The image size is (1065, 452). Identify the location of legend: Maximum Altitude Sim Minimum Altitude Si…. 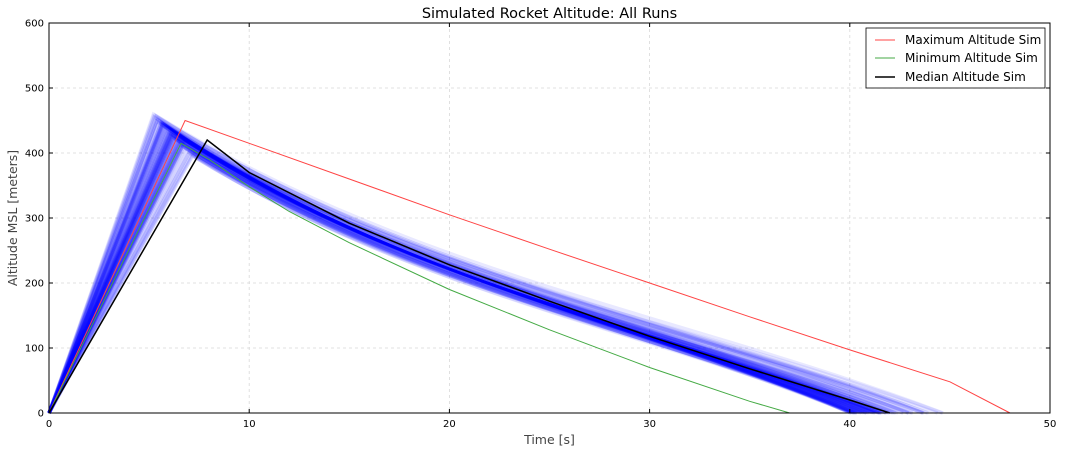
(955, 58).